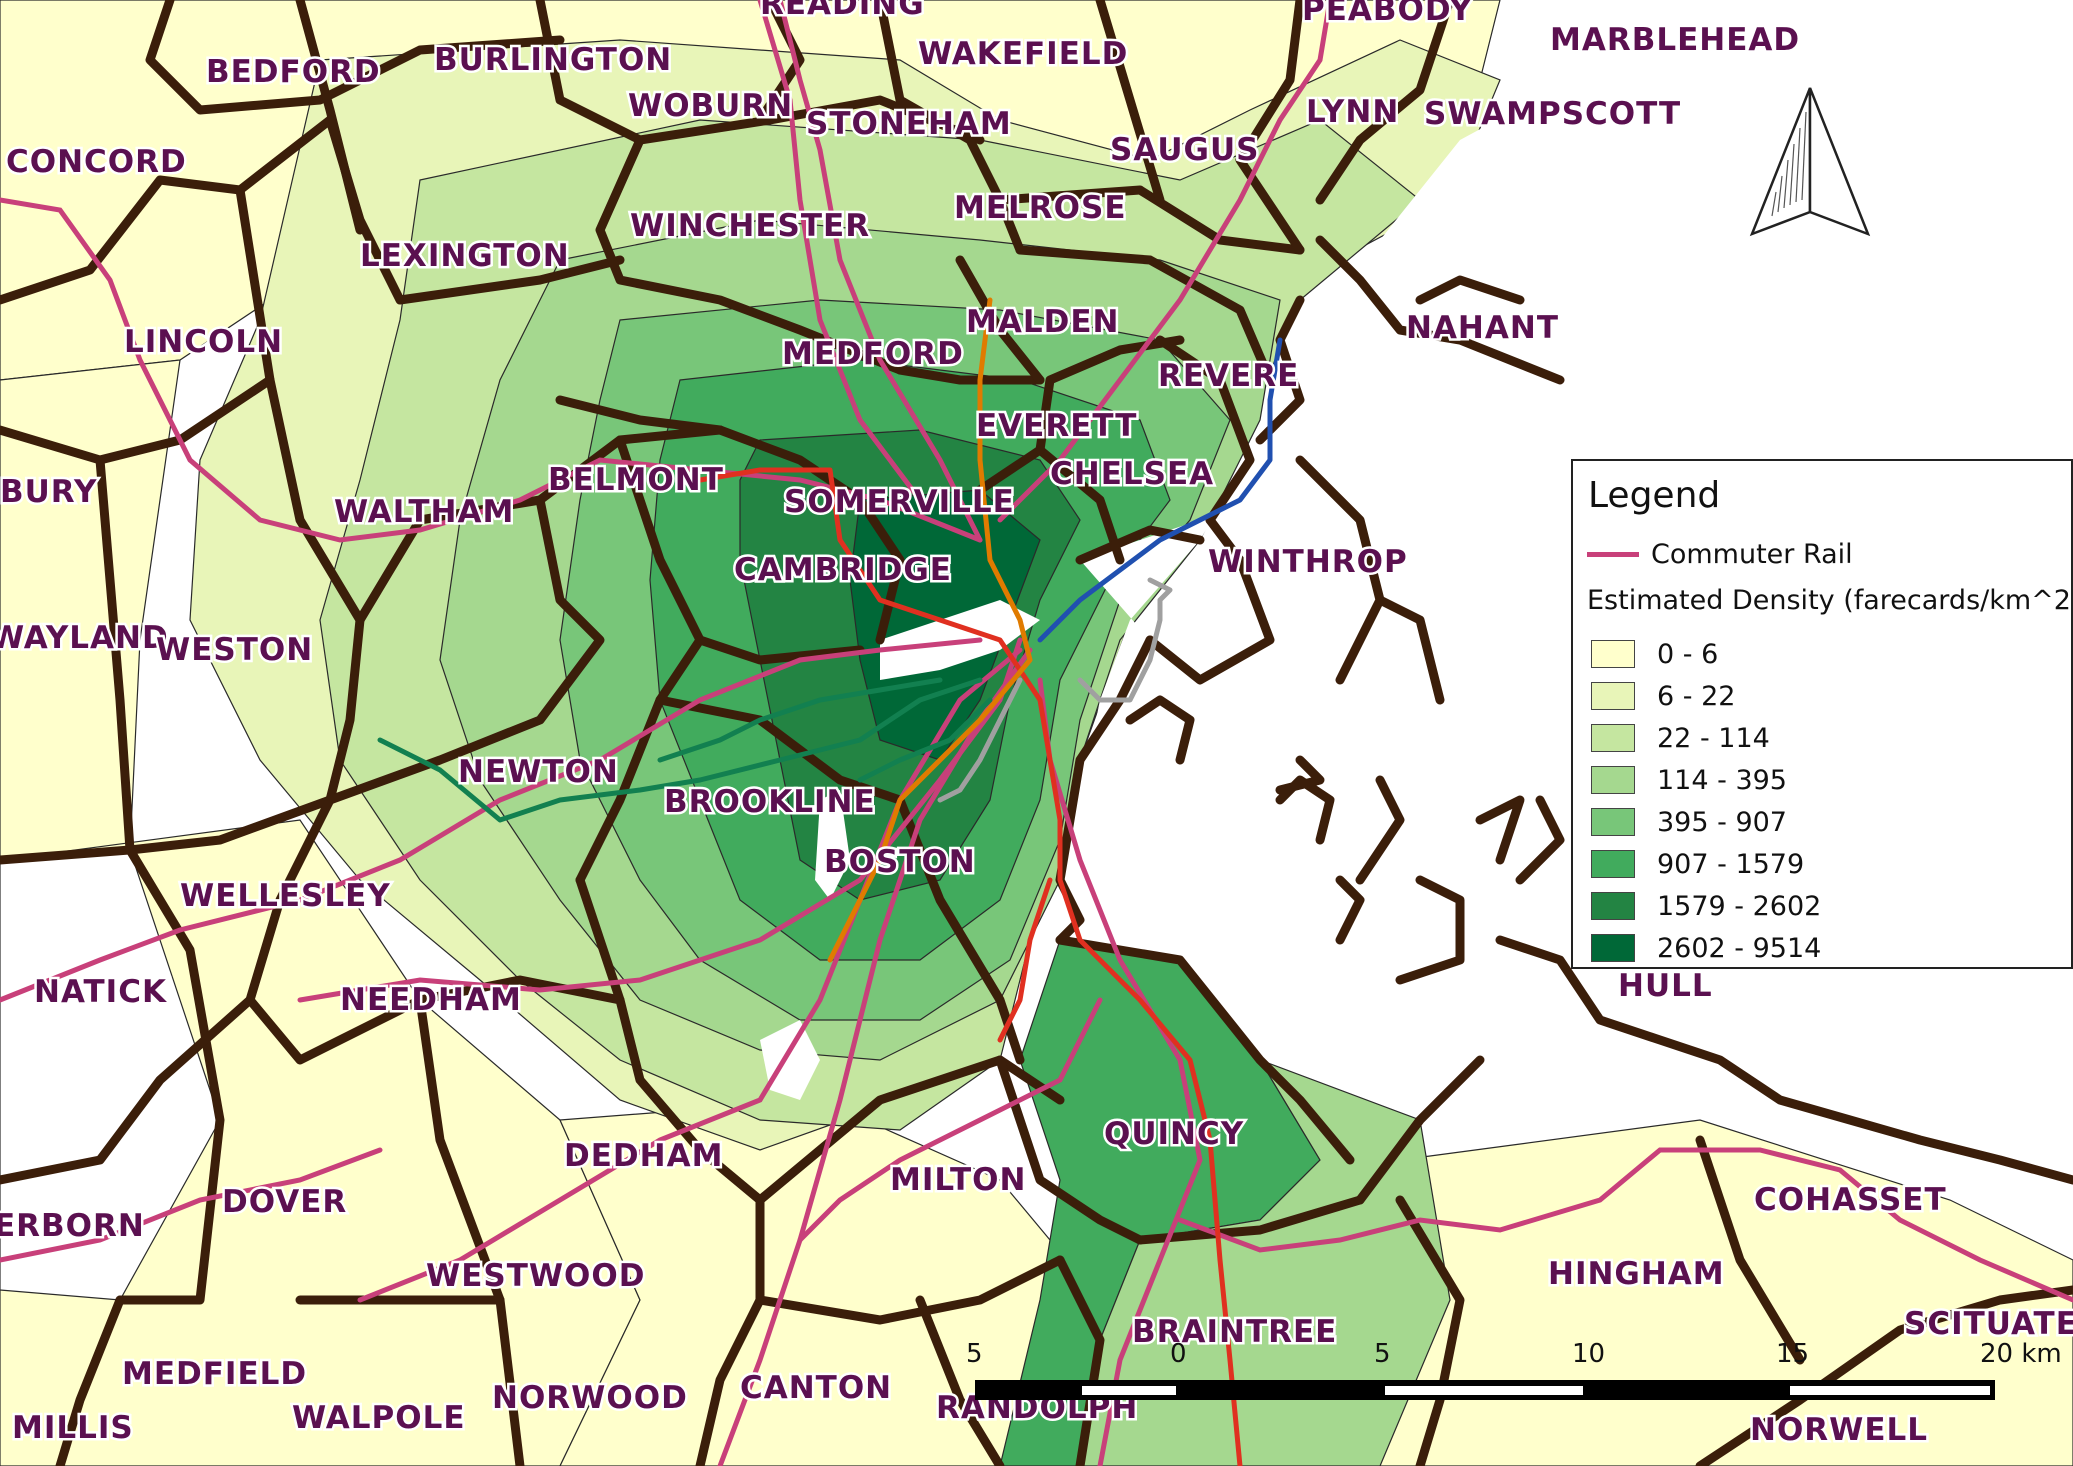  What do you see at coordinates (1228, 376) in the screenshot?
I see `town-label: REVERE` at bounding box center [1228, 376].